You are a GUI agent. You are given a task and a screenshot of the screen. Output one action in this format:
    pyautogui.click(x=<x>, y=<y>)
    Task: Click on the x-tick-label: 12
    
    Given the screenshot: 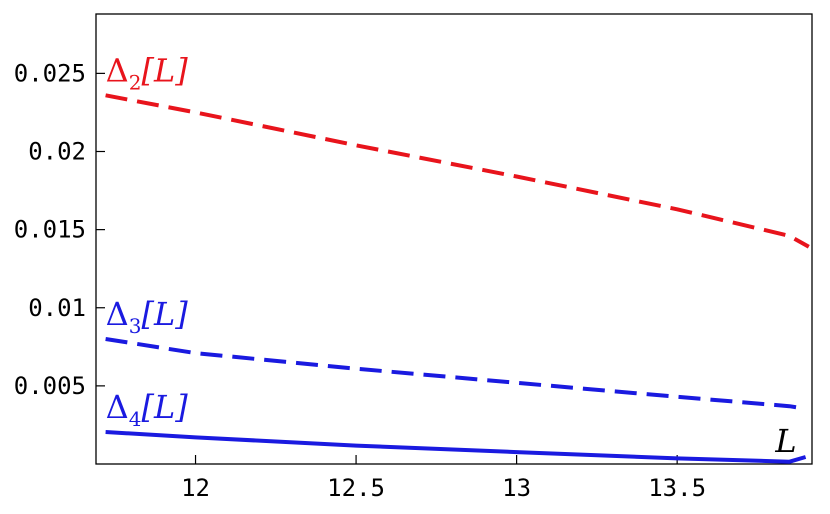 What is the action you would take?
    pyautogui.click(x=195, y=488)
    